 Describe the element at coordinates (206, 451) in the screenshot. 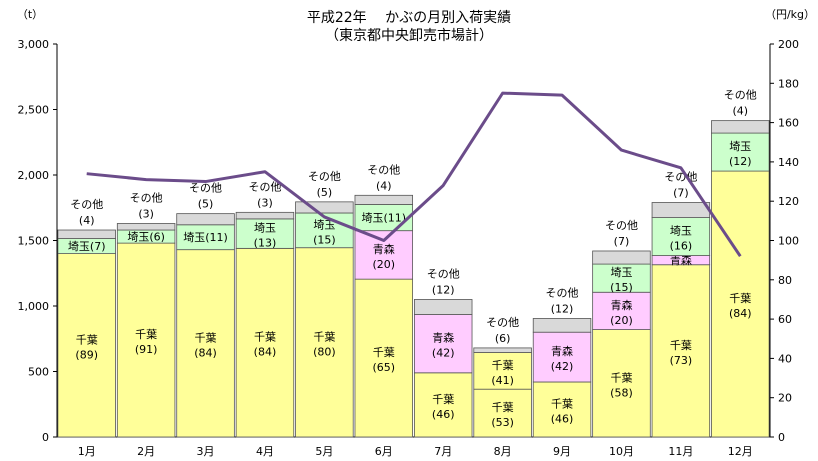

I see `x-tick-label: 3月` at that location.